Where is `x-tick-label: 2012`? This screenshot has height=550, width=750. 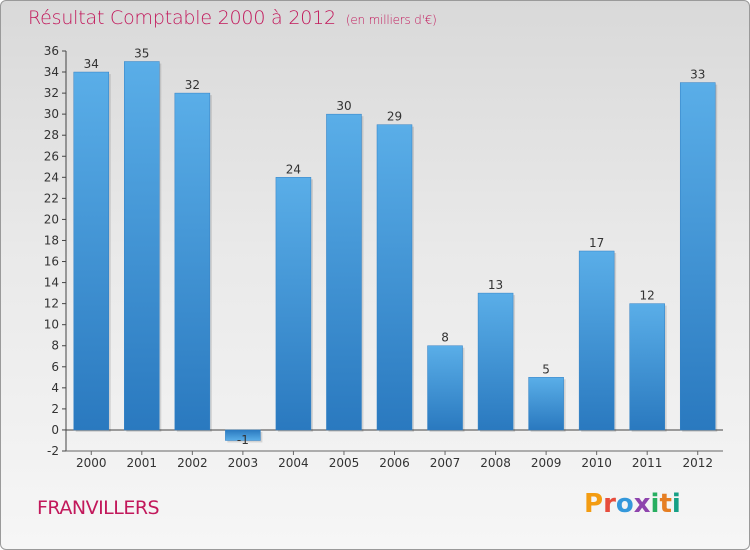
x-tick-label: 2012 is located at coordinates (697, 463).